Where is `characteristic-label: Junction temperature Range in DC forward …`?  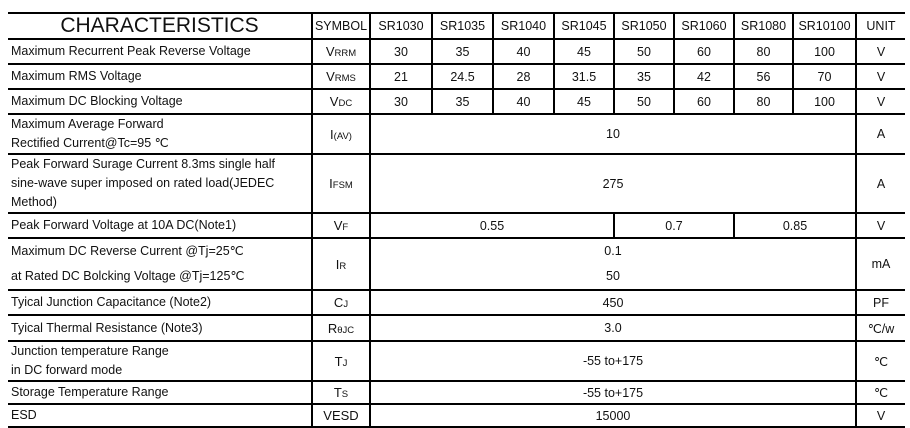
characteristic-label: Junction temperature Range in DC forward … is located at coordinates (160, 361).